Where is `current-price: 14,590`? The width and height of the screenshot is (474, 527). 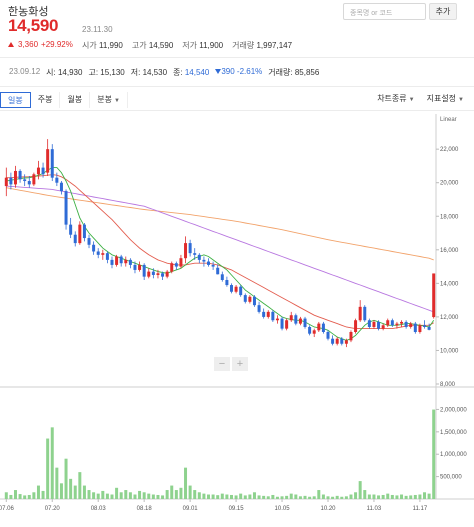 current-price: 14,590 is located at coordinates (33, 25).